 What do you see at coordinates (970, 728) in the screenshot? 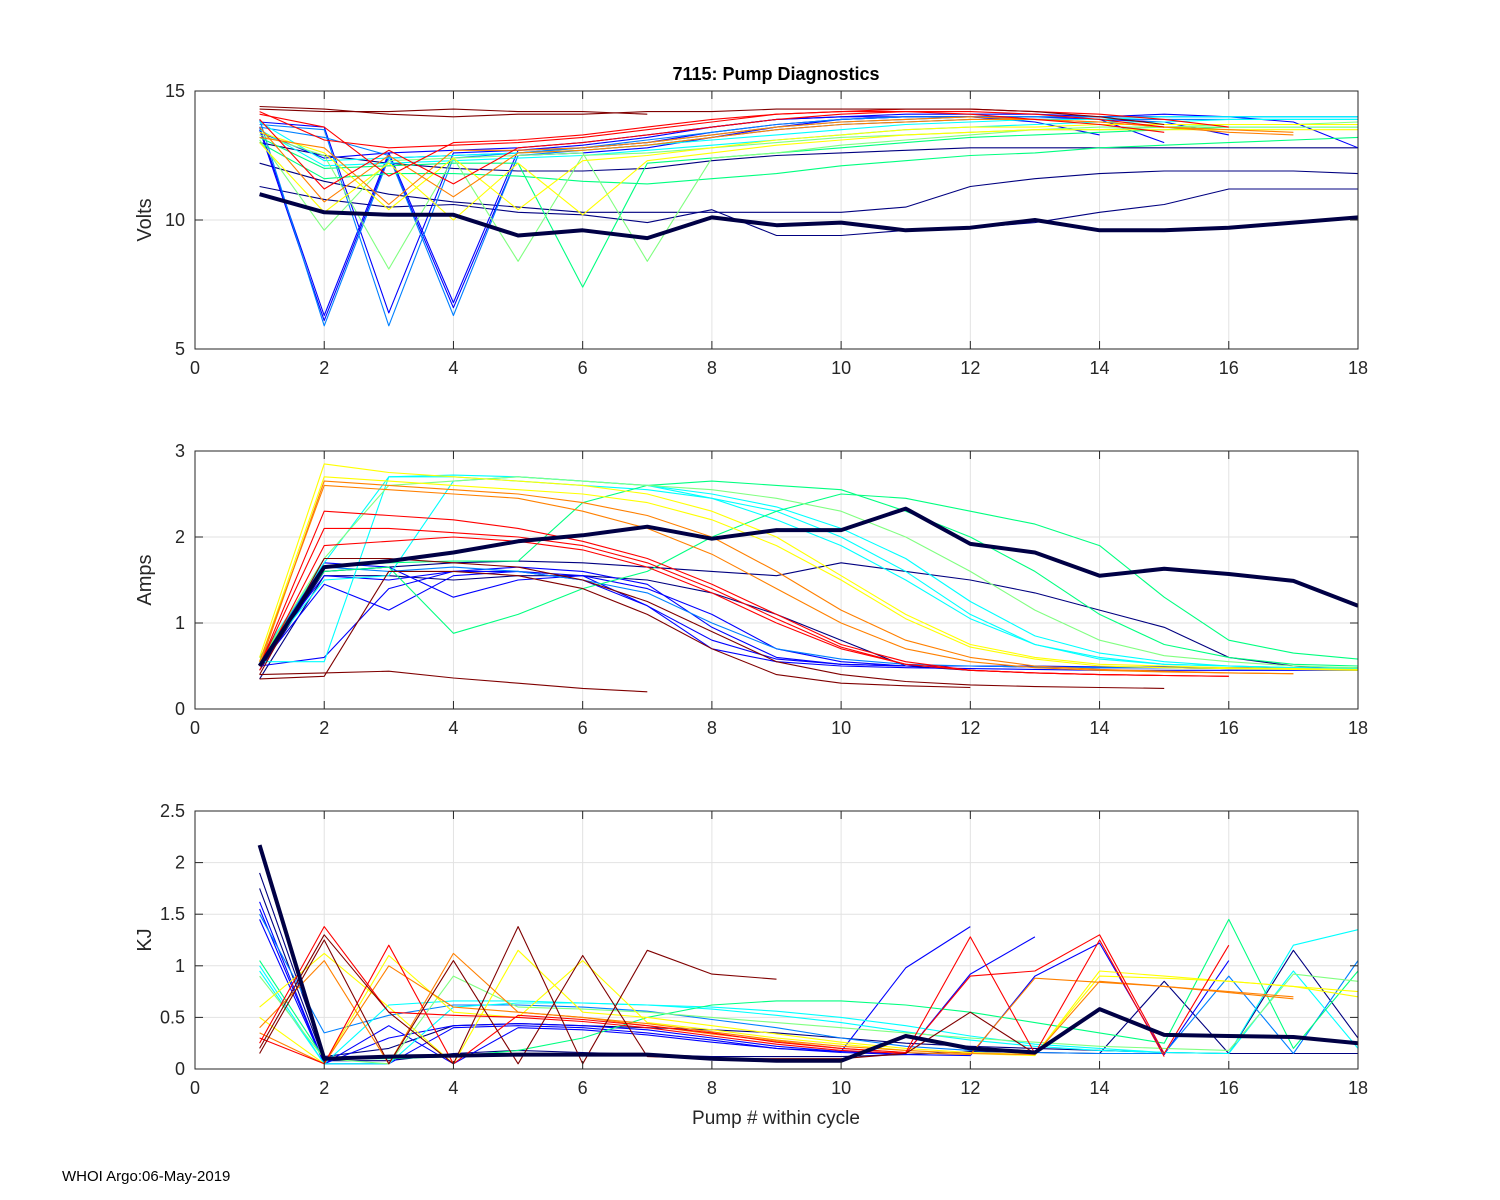
I see `amps-x-tick-label: 12` at bounding box center [970, 728].